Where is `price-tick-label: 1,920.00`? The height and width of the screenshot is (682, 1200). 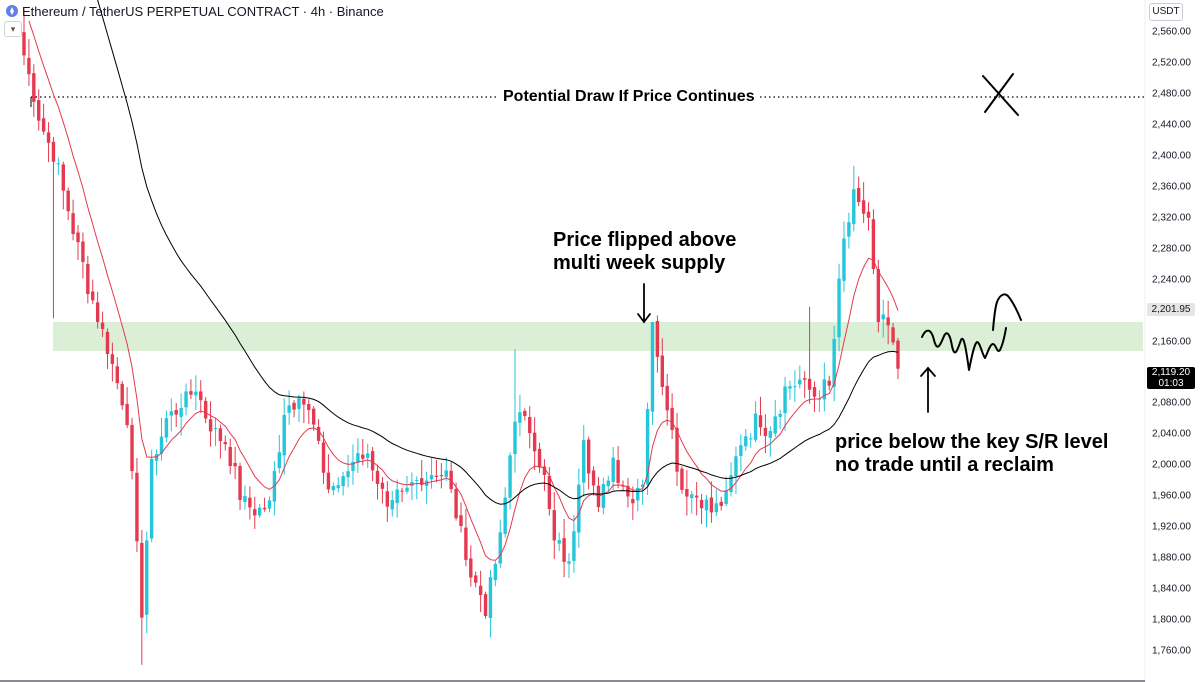 price-tick-label: 1,920.00 is located at coordinates (1171, 527).